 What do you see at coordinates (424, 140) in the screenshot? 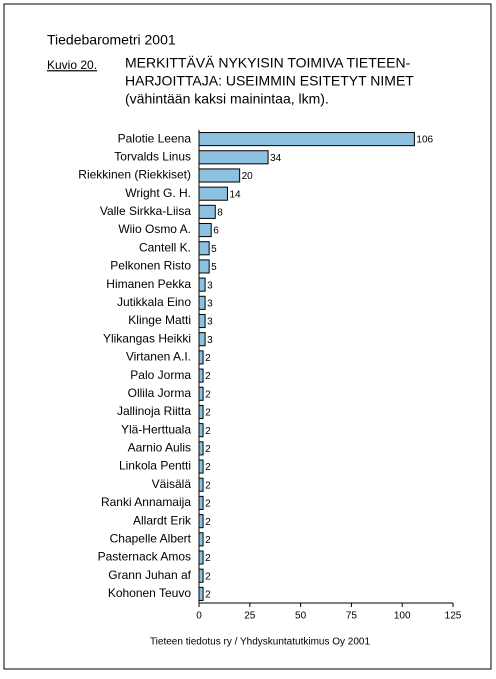
I see `value-label: 106` at bounding box center [424, 140].